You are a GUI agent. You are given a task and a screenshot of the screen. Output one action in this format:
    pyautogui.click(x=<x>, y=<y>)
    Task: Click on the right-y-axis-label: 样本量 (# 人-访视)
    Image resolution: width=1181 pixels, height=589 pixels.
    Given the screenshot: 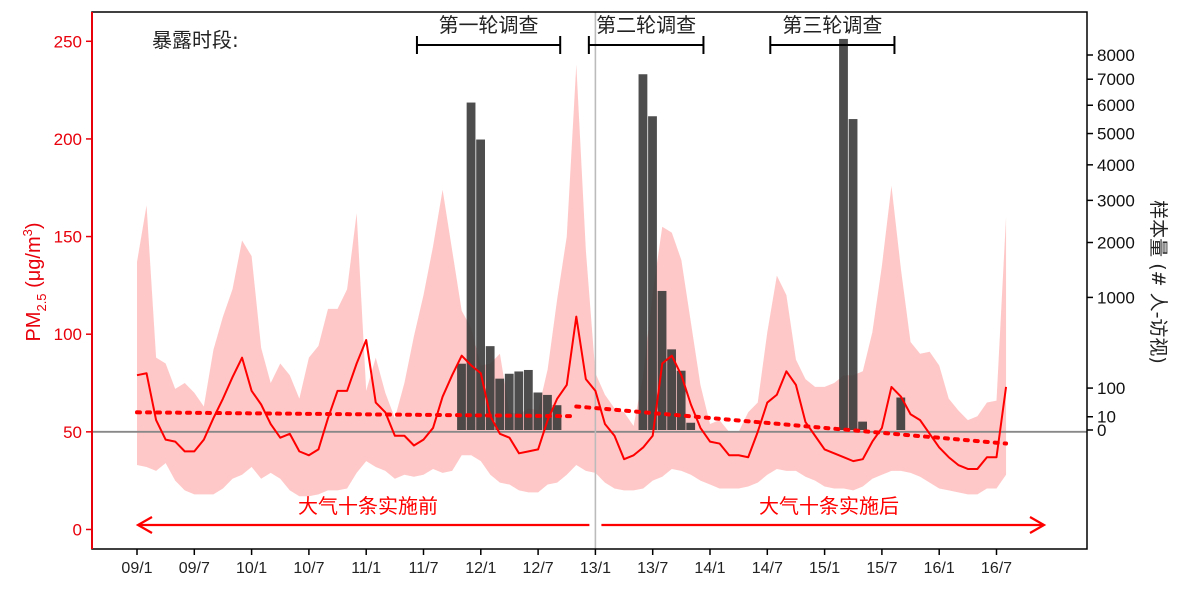 What is the action you would take?
    pyautogui.click(x=1158, y=282)
    